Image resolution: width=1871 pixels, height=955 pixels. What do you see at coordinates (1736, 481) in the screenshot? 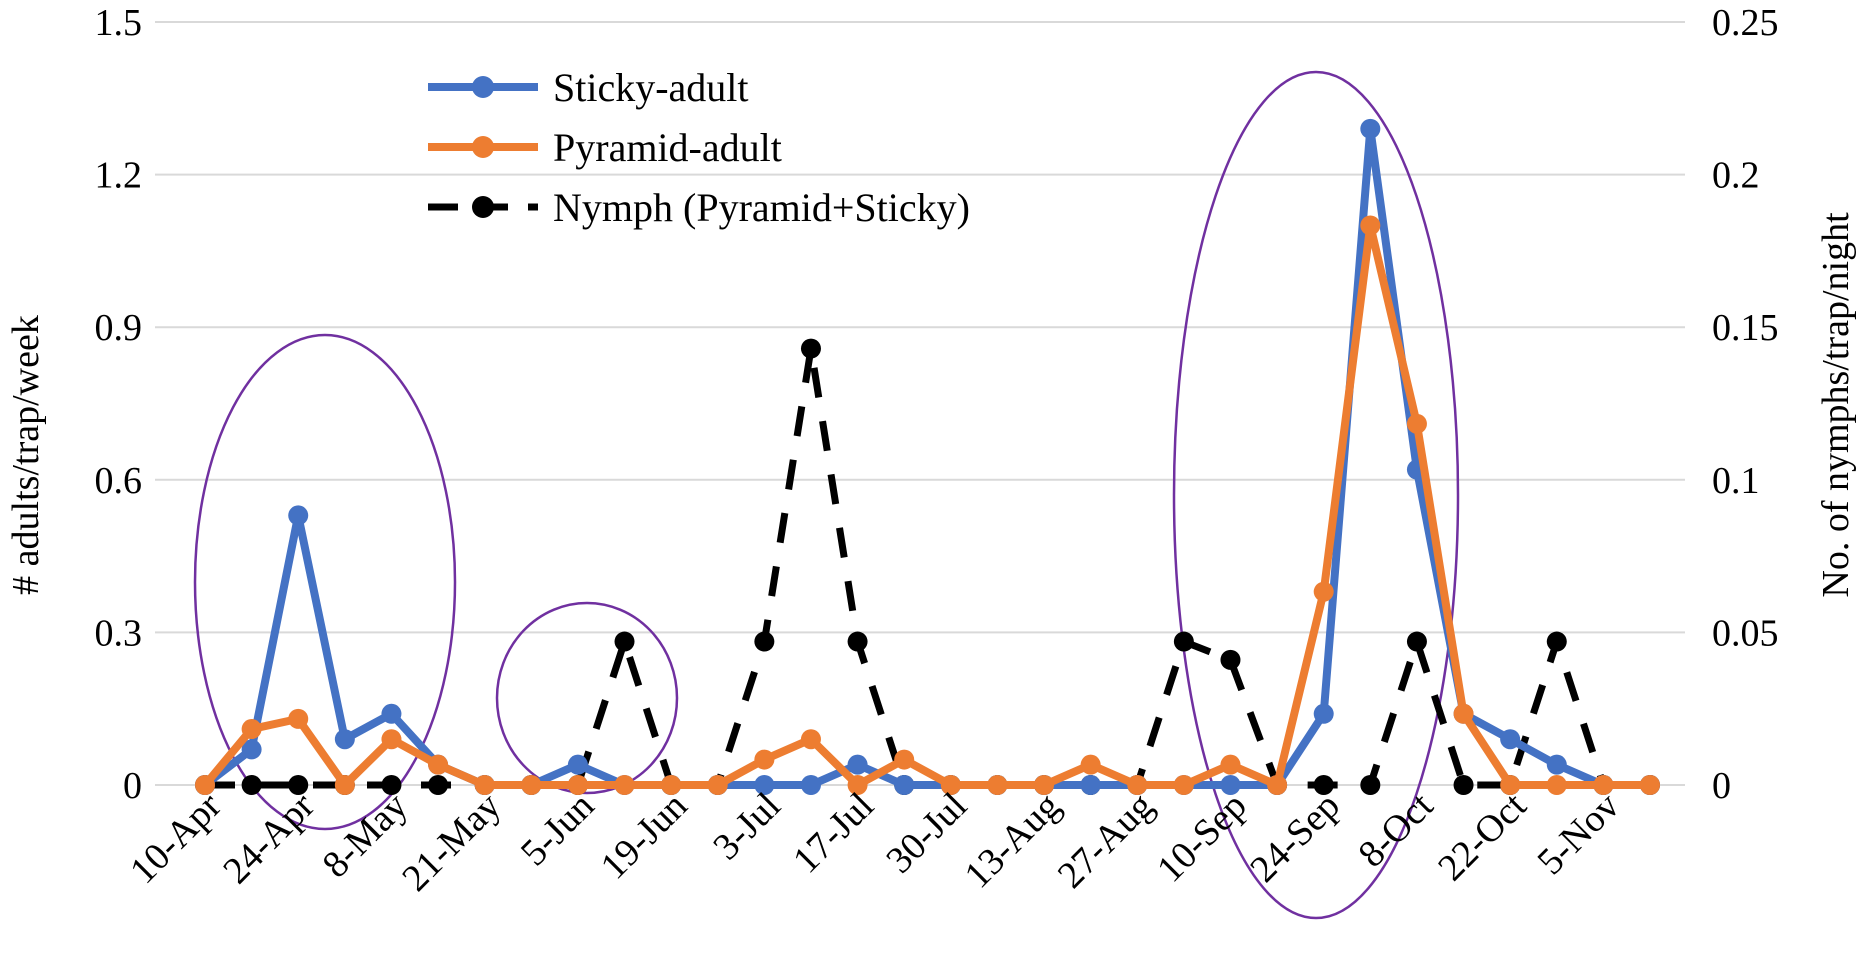
I see `right-tick-label: 0.1` at bounding box center [1736, 481].